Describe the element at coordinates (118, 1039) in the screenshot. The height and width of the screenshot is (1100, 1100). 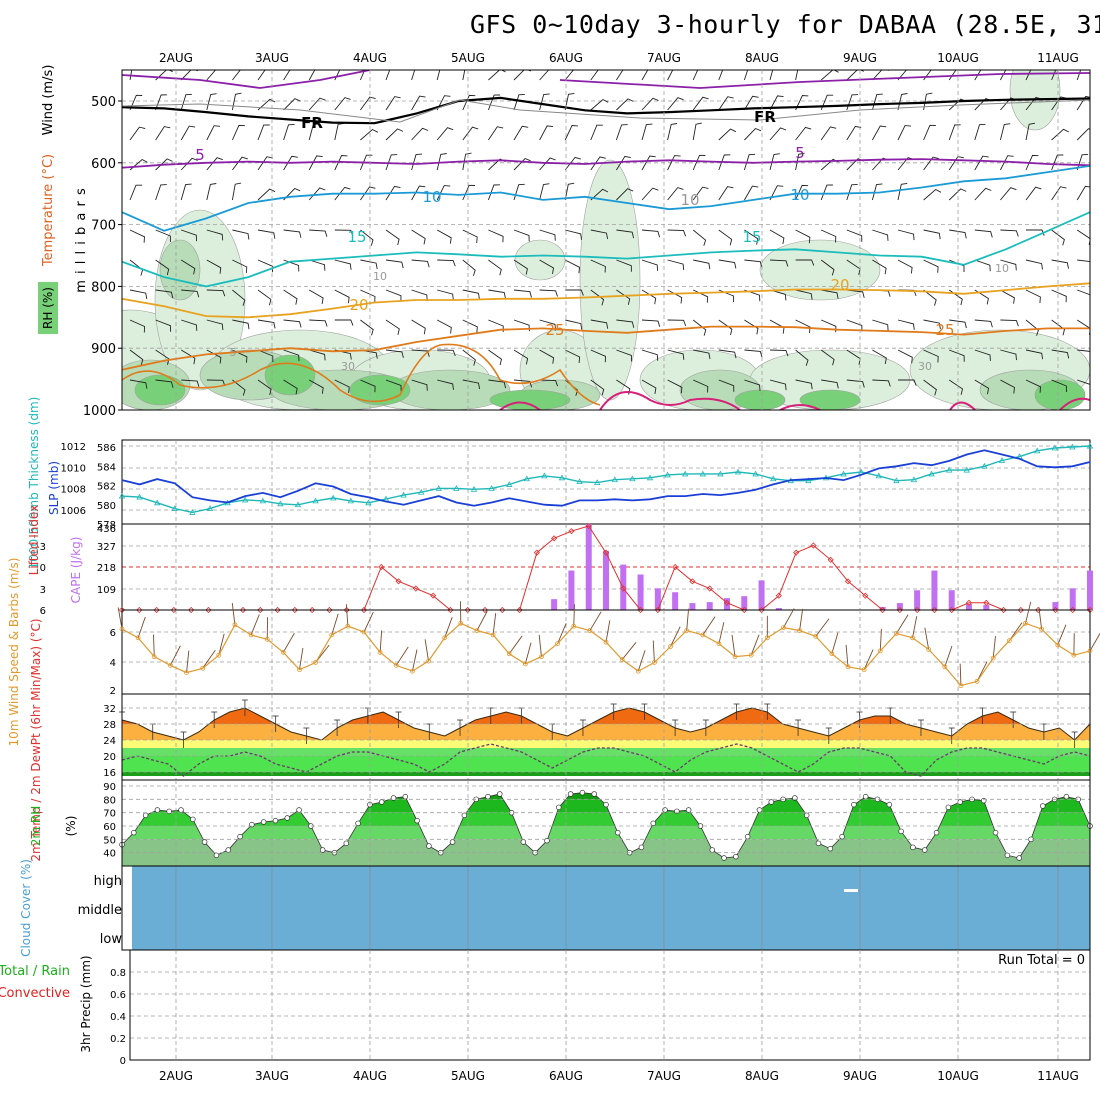
I see `precip-tick-label: 0.2` at that location.